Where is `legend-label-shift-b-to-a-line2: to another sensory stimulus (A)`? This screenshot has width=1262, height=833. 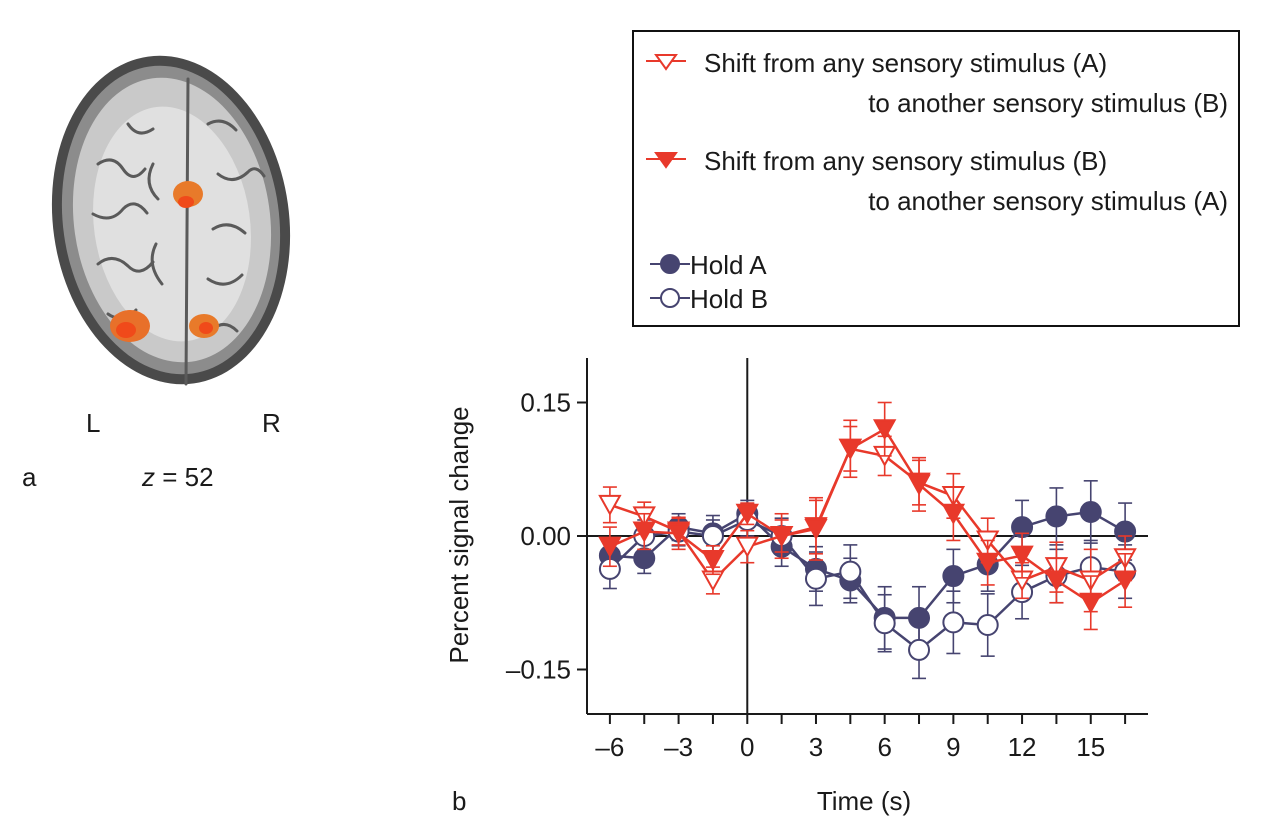 legend-label-shift-b-to-a-line2: to another sensory stimulus (A) is located at coordinates (1048, 201).